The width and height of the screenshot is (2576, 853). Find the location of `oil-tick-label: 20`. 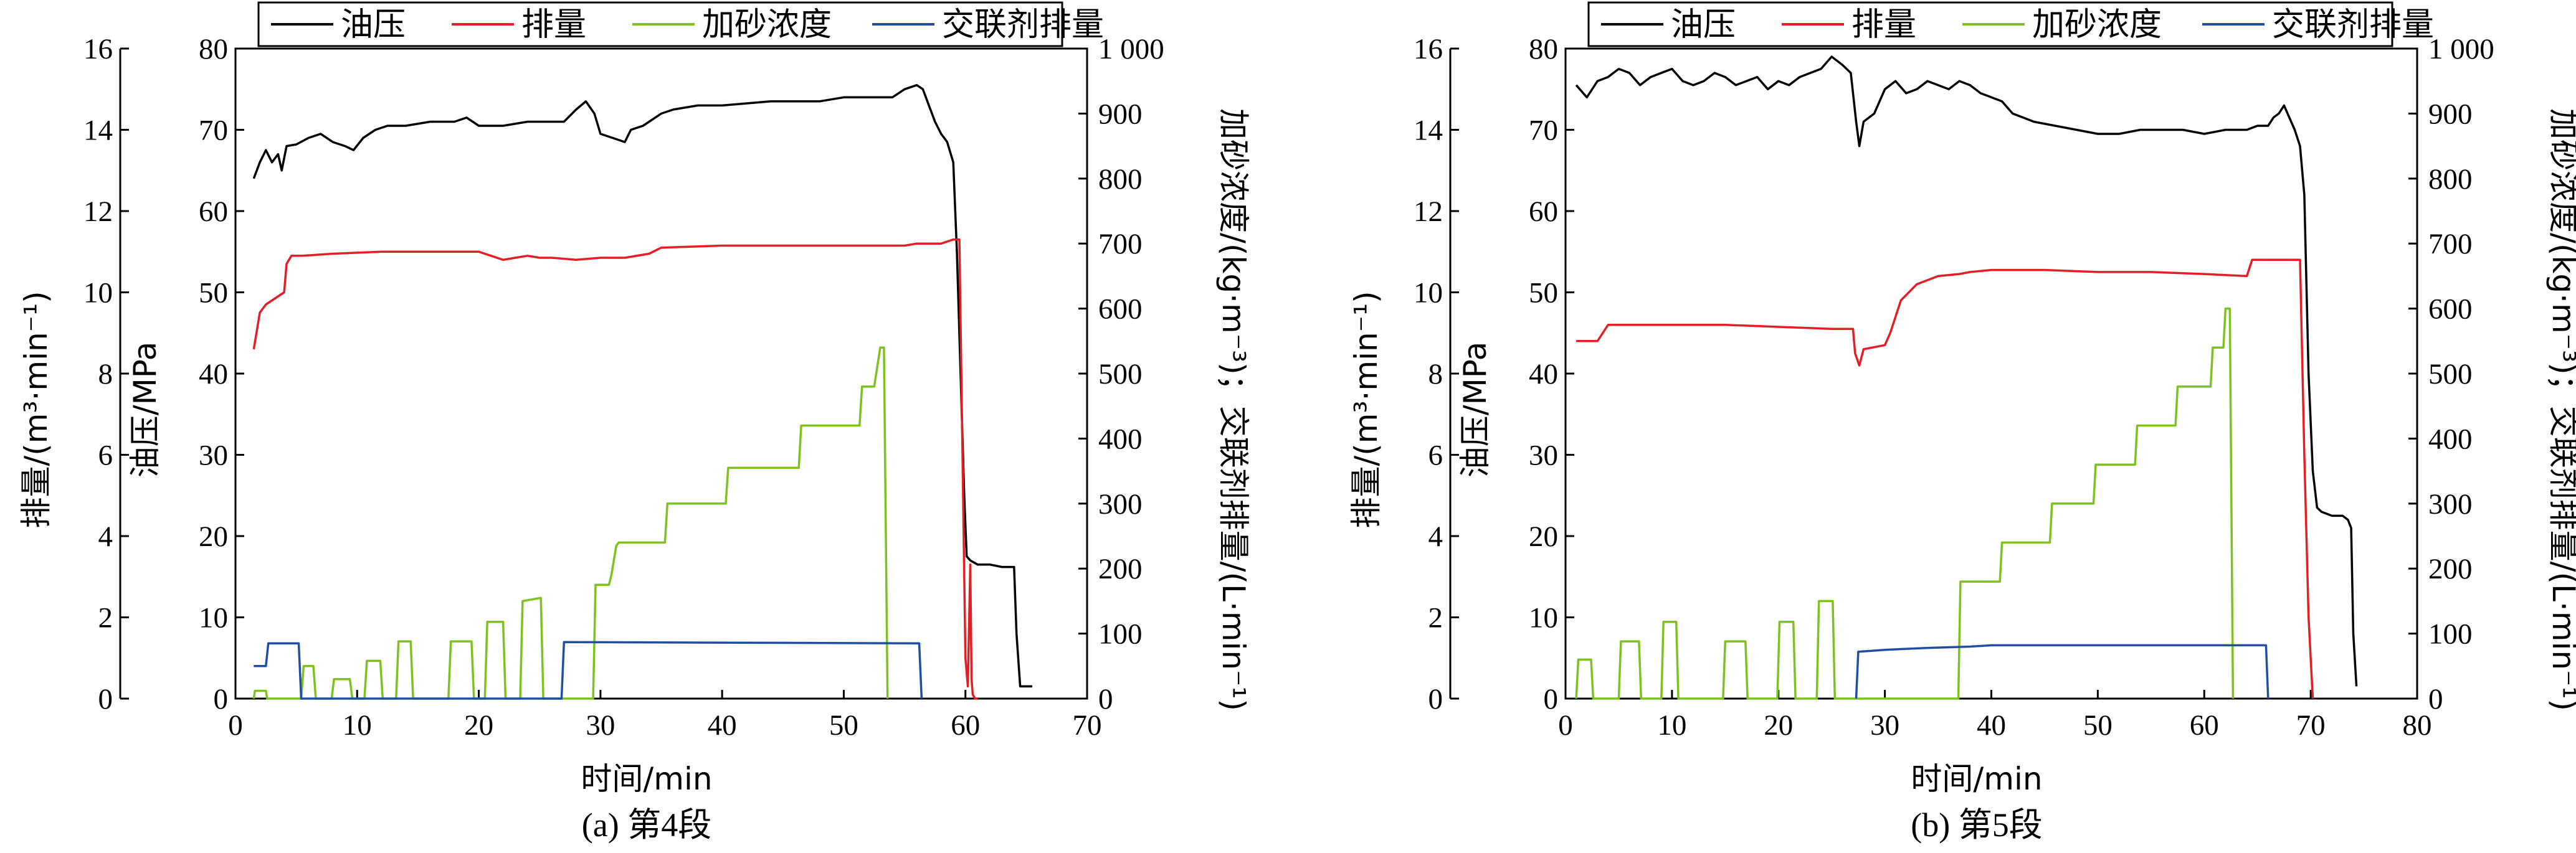

oil-tick-label: 20 is located at coordinates (213, 537).